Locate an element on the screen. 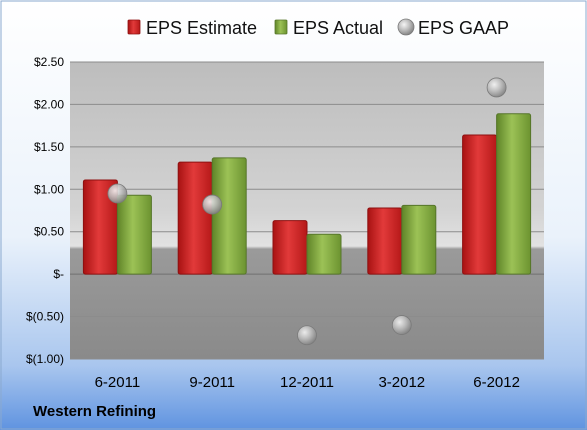  legend-swatch-actual is located at coordinates (281, 27).